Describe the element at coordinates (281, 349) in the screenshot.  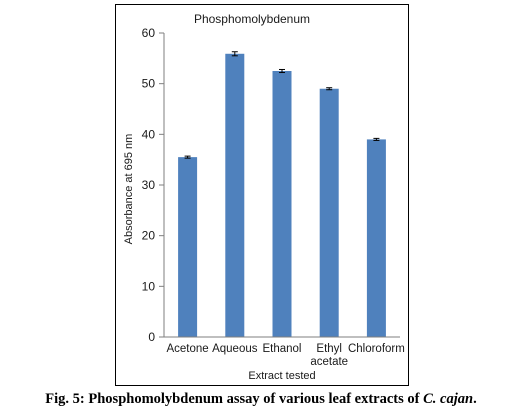
I see `x-tick-label: Ethanol` at that location.